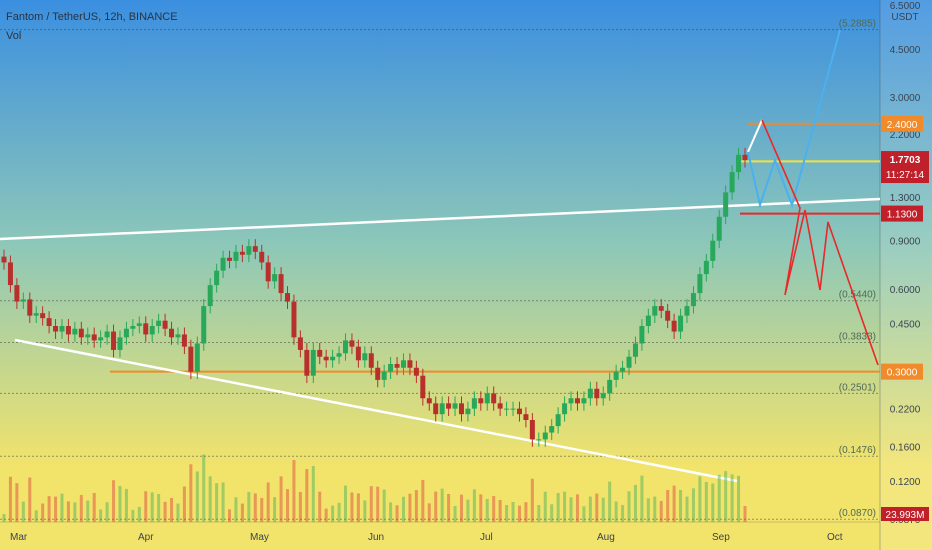  What do you see at coordinates (835, 537) in the screenshot?
I see `x-tick-label: Oct` at bounding box center [835, 537].